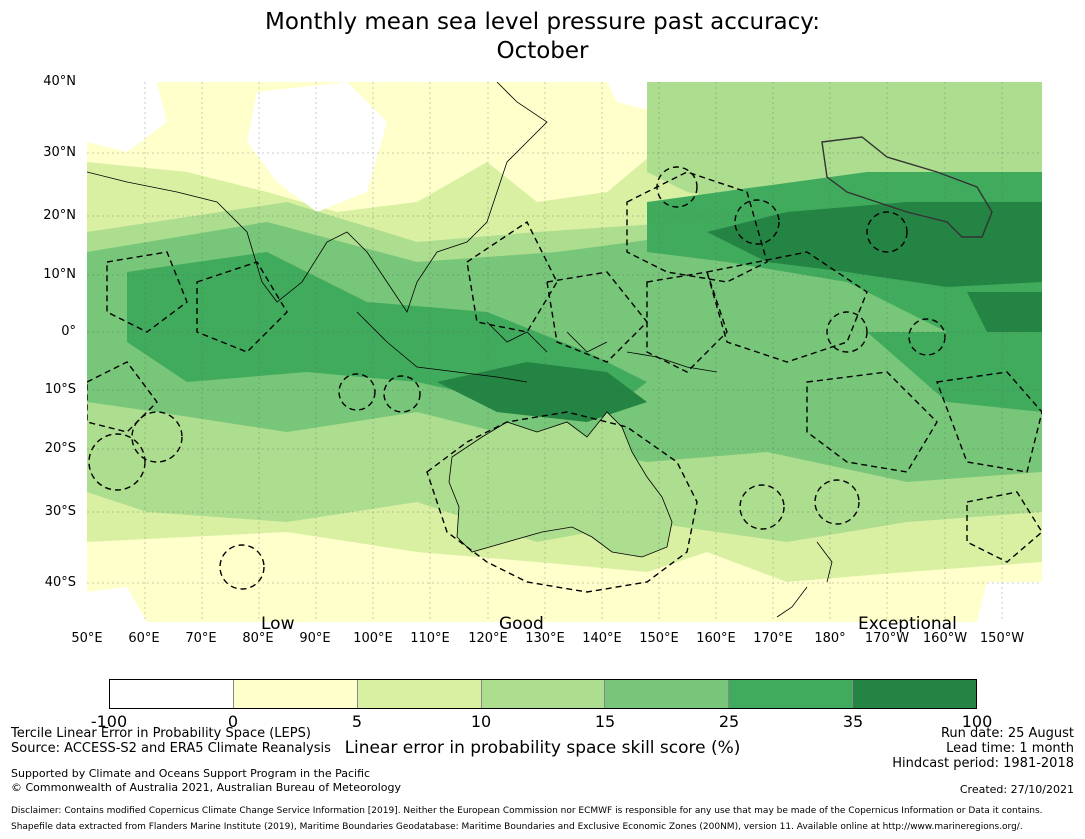 This screenshot has width=1085, height=839. Describe the element at coordinates (887, 638) in the screenshot. I see `lon-label: 170°W` at that location.